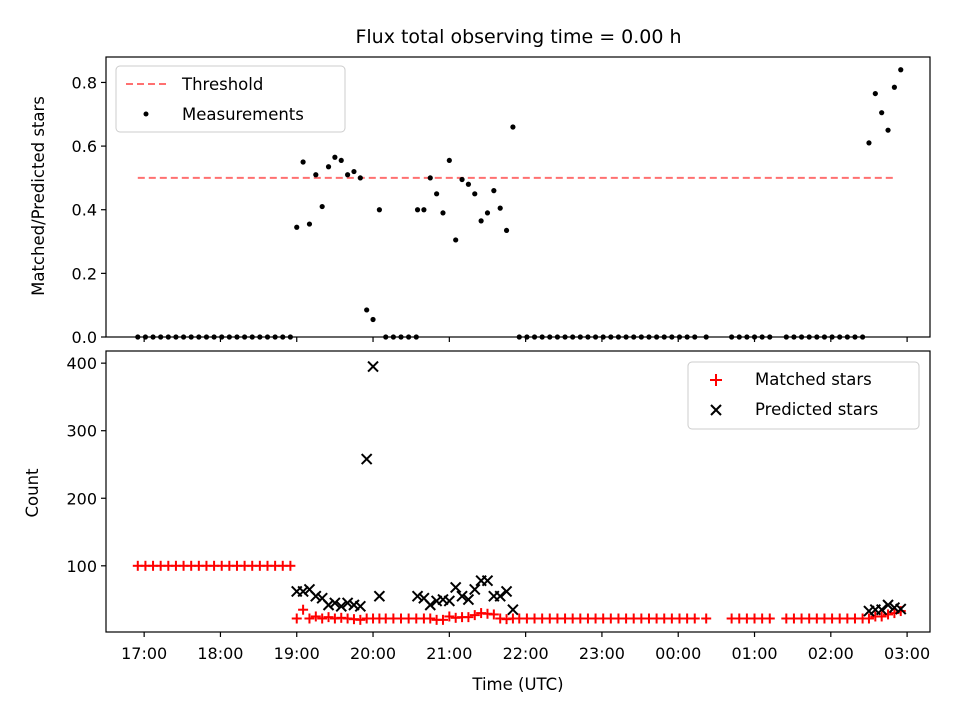 The image size is (960, 720). Describe the element at coordinates (84, 337) in the screenshot. I see `y-tick-label: 0.0` at that location.